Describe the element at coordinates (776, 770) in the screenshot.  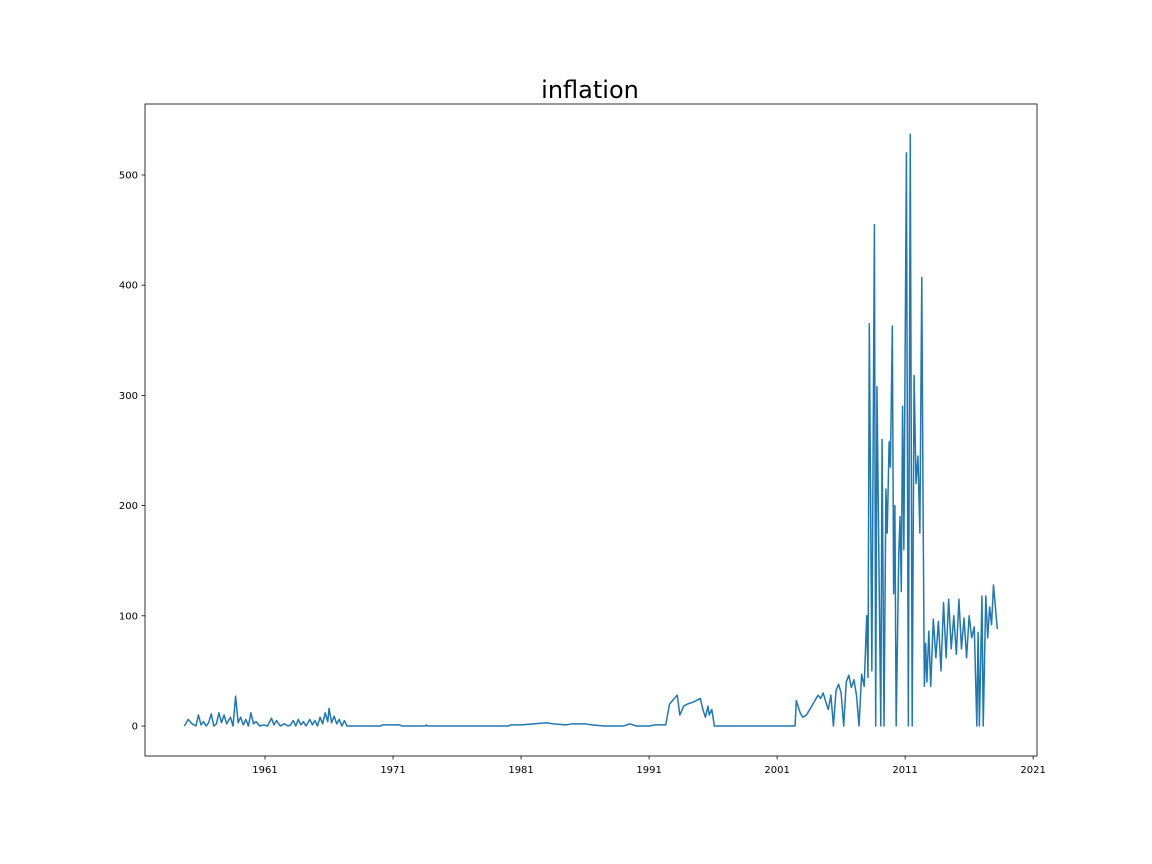
I see `x-tick-label: 2001` at that location.